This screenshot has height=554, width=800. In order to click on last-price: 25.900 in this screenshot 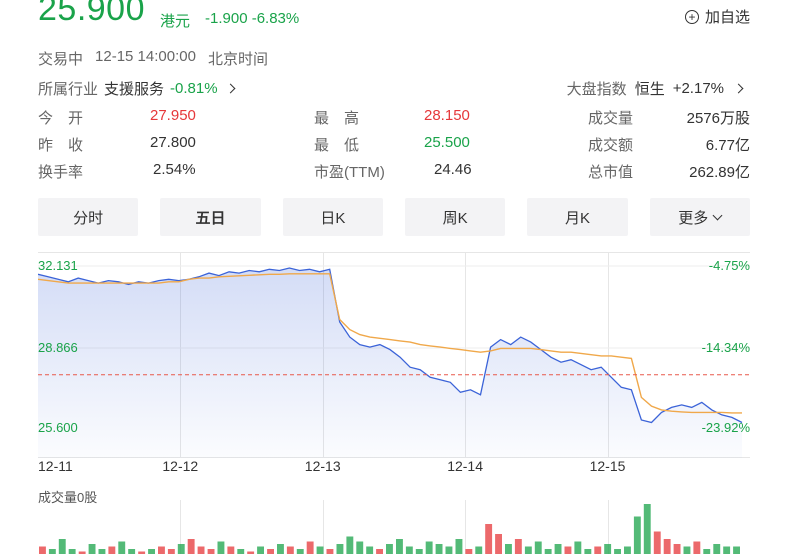, I will do `click(91, 14)`.